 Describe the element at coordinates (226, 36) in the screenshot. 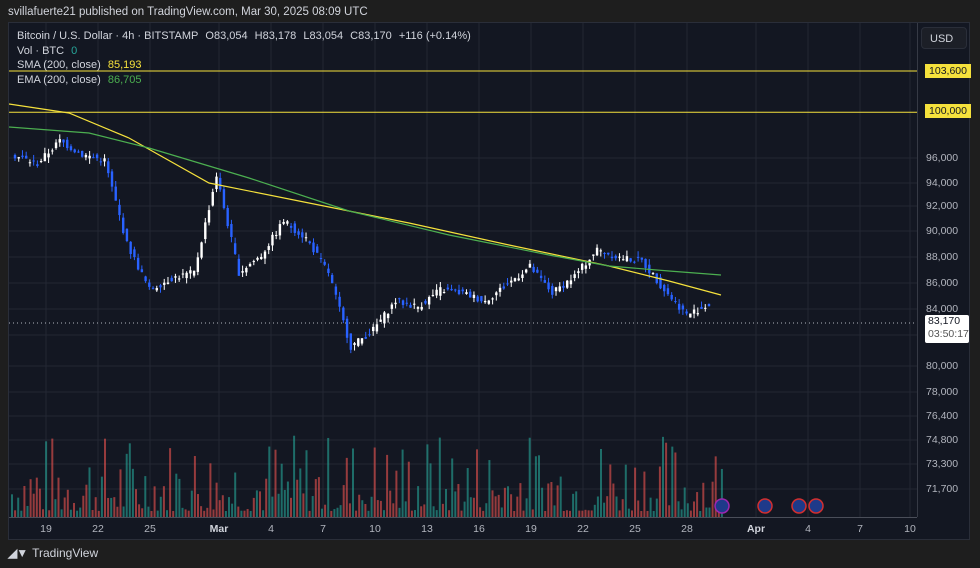

I see `open-value: O83,054` at that location.